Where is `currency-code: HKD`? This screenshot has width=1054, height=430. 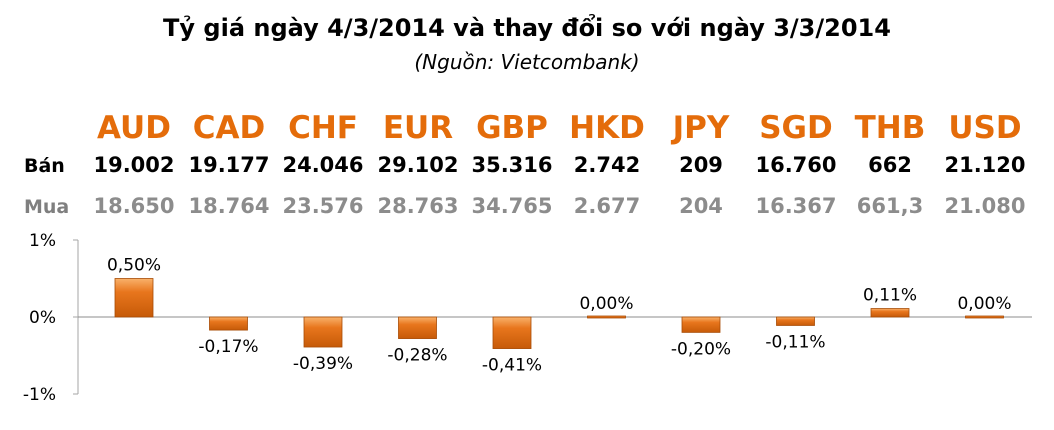 currency-code: HKD is located at coordinates (607, 128).